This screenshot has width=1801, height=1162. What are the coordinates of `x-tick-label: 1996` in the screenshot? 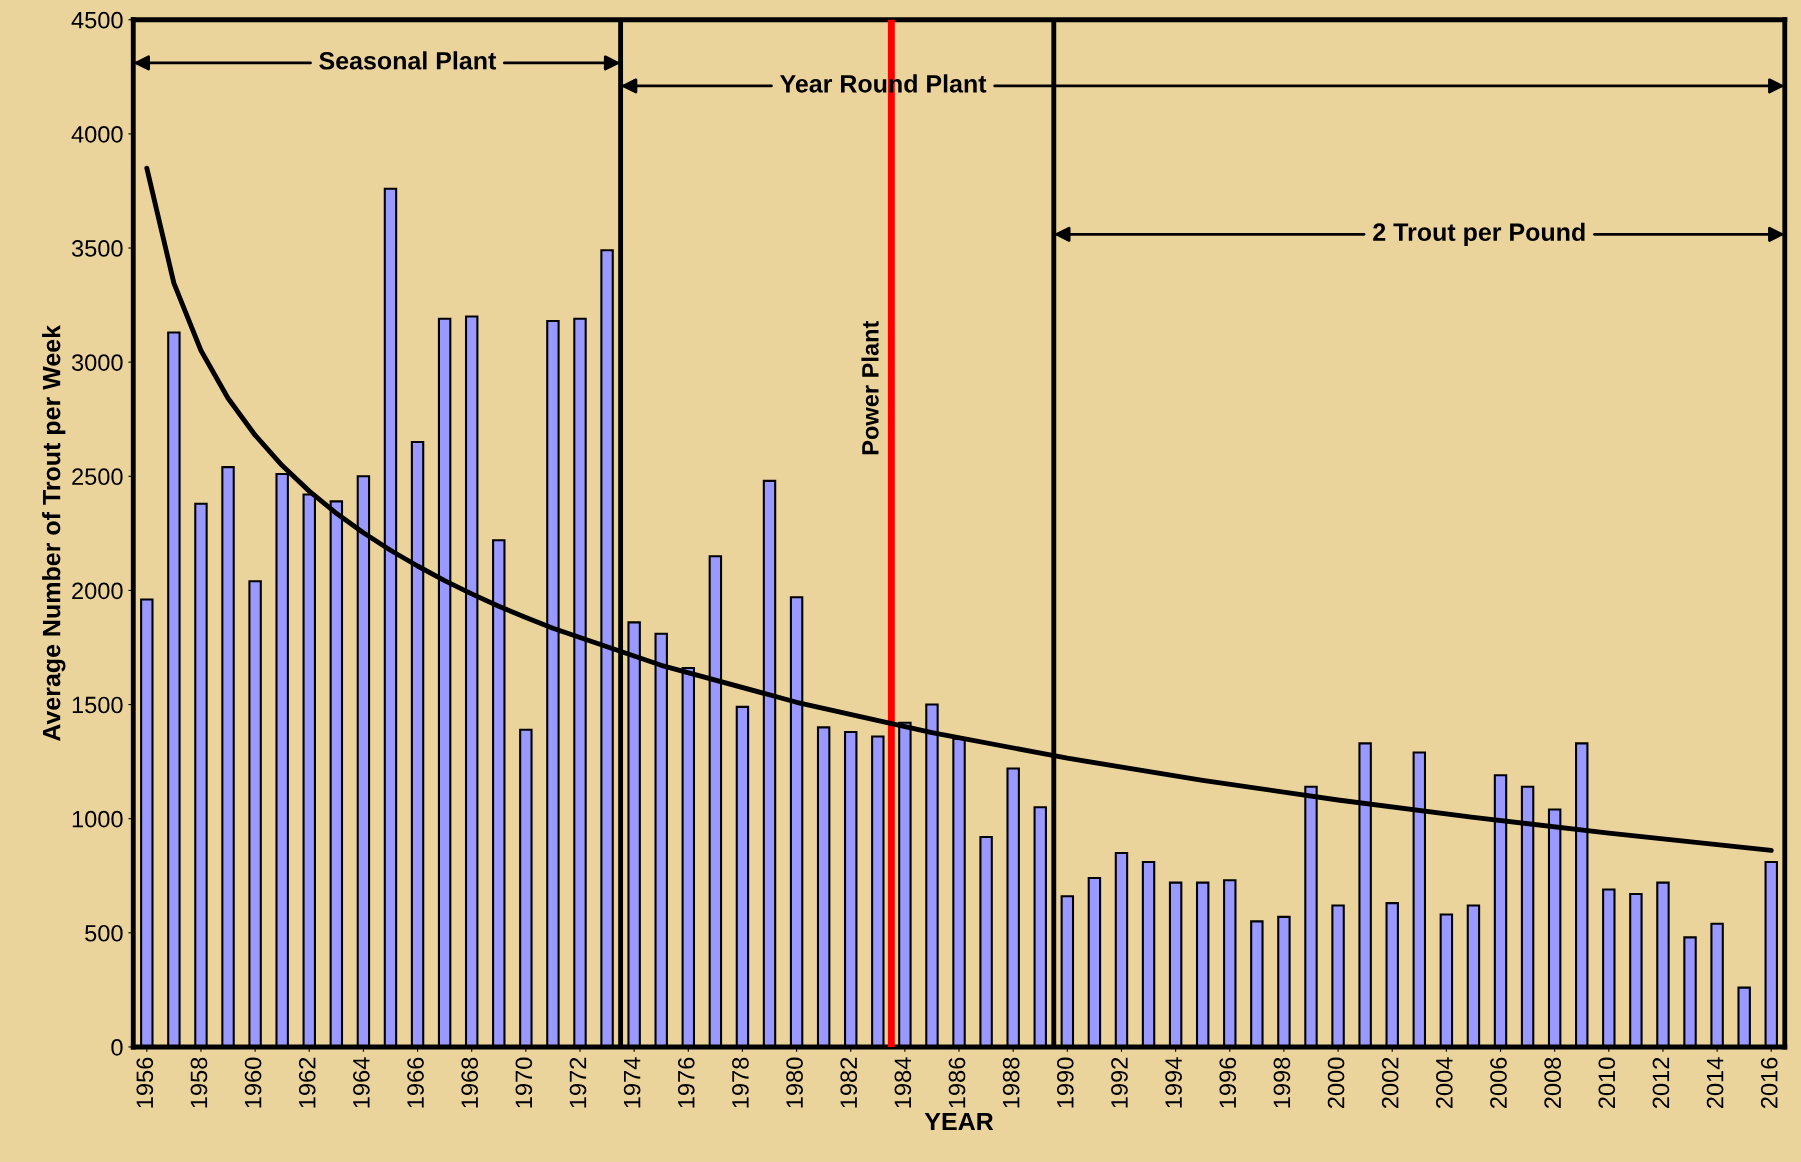 It's located at (1228, 1082).